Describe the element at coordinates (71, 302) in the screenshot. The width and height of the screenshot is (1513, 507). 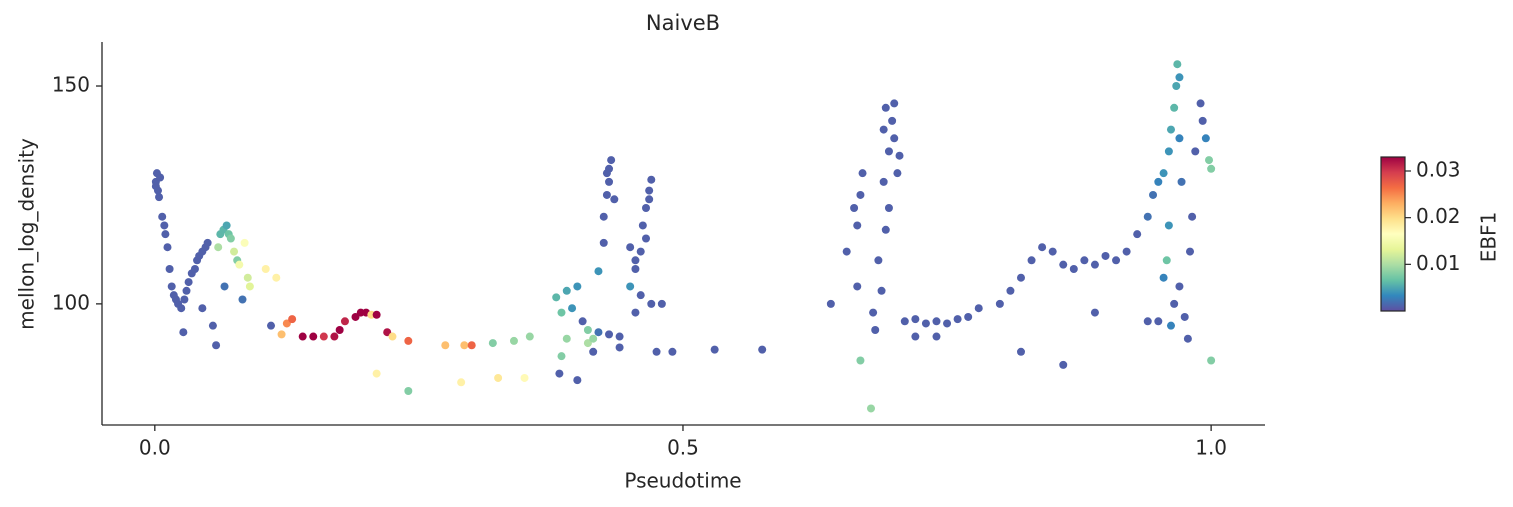
I see `y-tick-label: 100` at that location.